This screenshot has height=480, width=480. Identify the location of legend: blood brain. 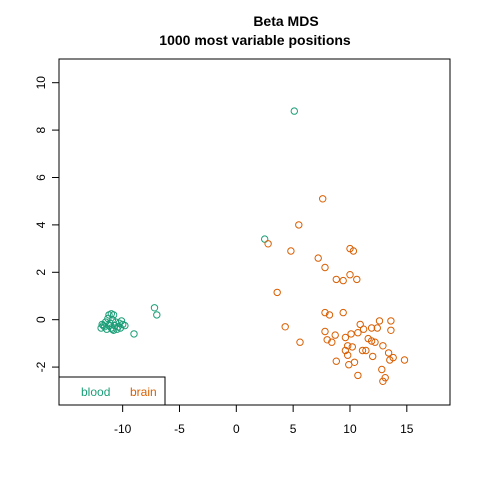
(112, 391).